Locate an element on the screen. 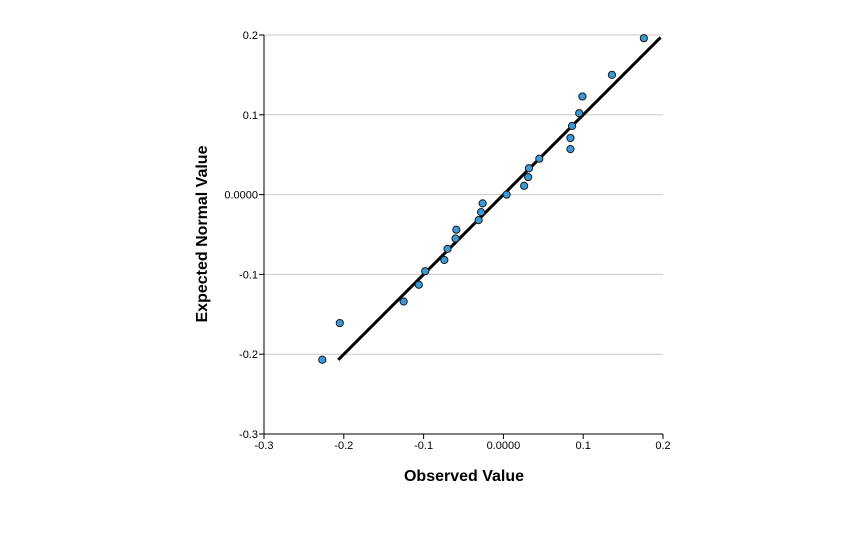 This screenshot has width=849, height=551. x-tick-label: 0.2 is located at coordinates (662, 446).